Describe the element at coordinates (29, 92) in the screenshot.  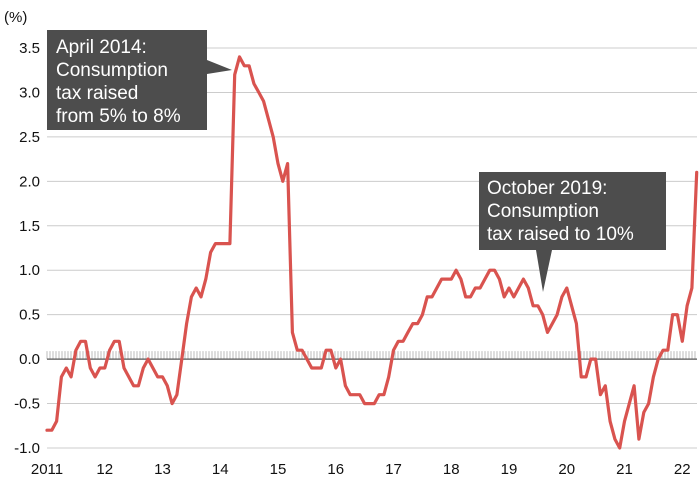
I see `y-tick-label: 3.0` at that location.